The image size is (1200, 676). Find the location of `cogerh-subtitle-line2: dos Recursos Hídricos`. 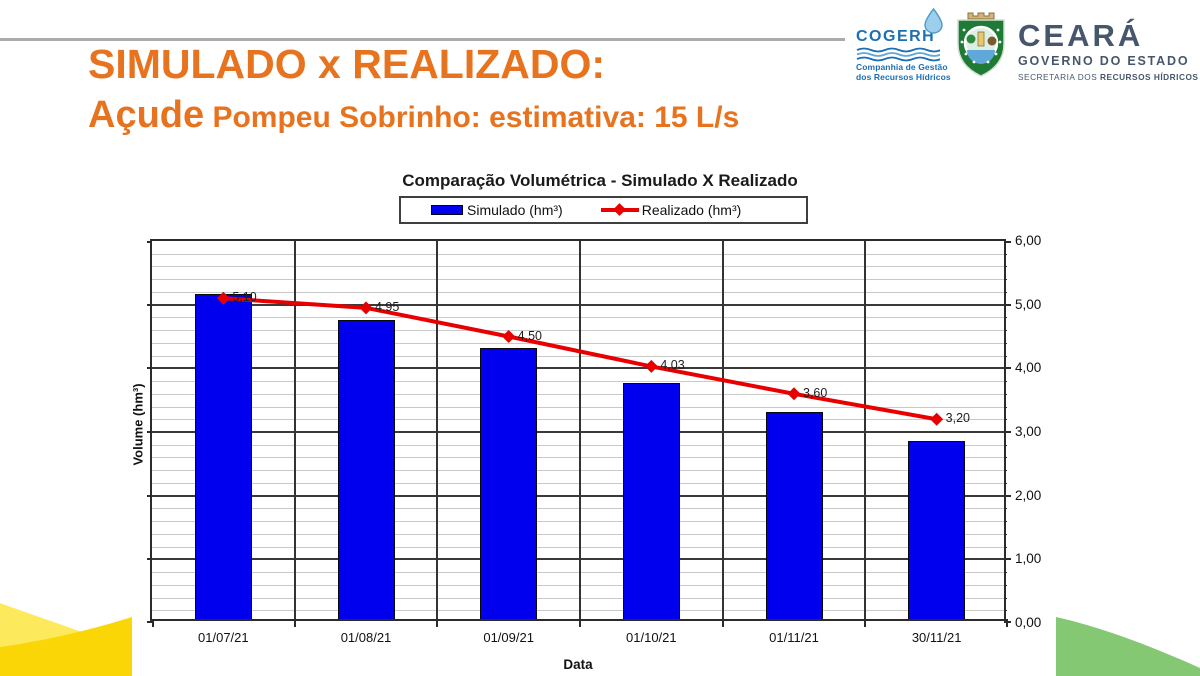

cogerh-subtitle-line2: dos Recursos Hídricos is located at coordinates (903, 77).